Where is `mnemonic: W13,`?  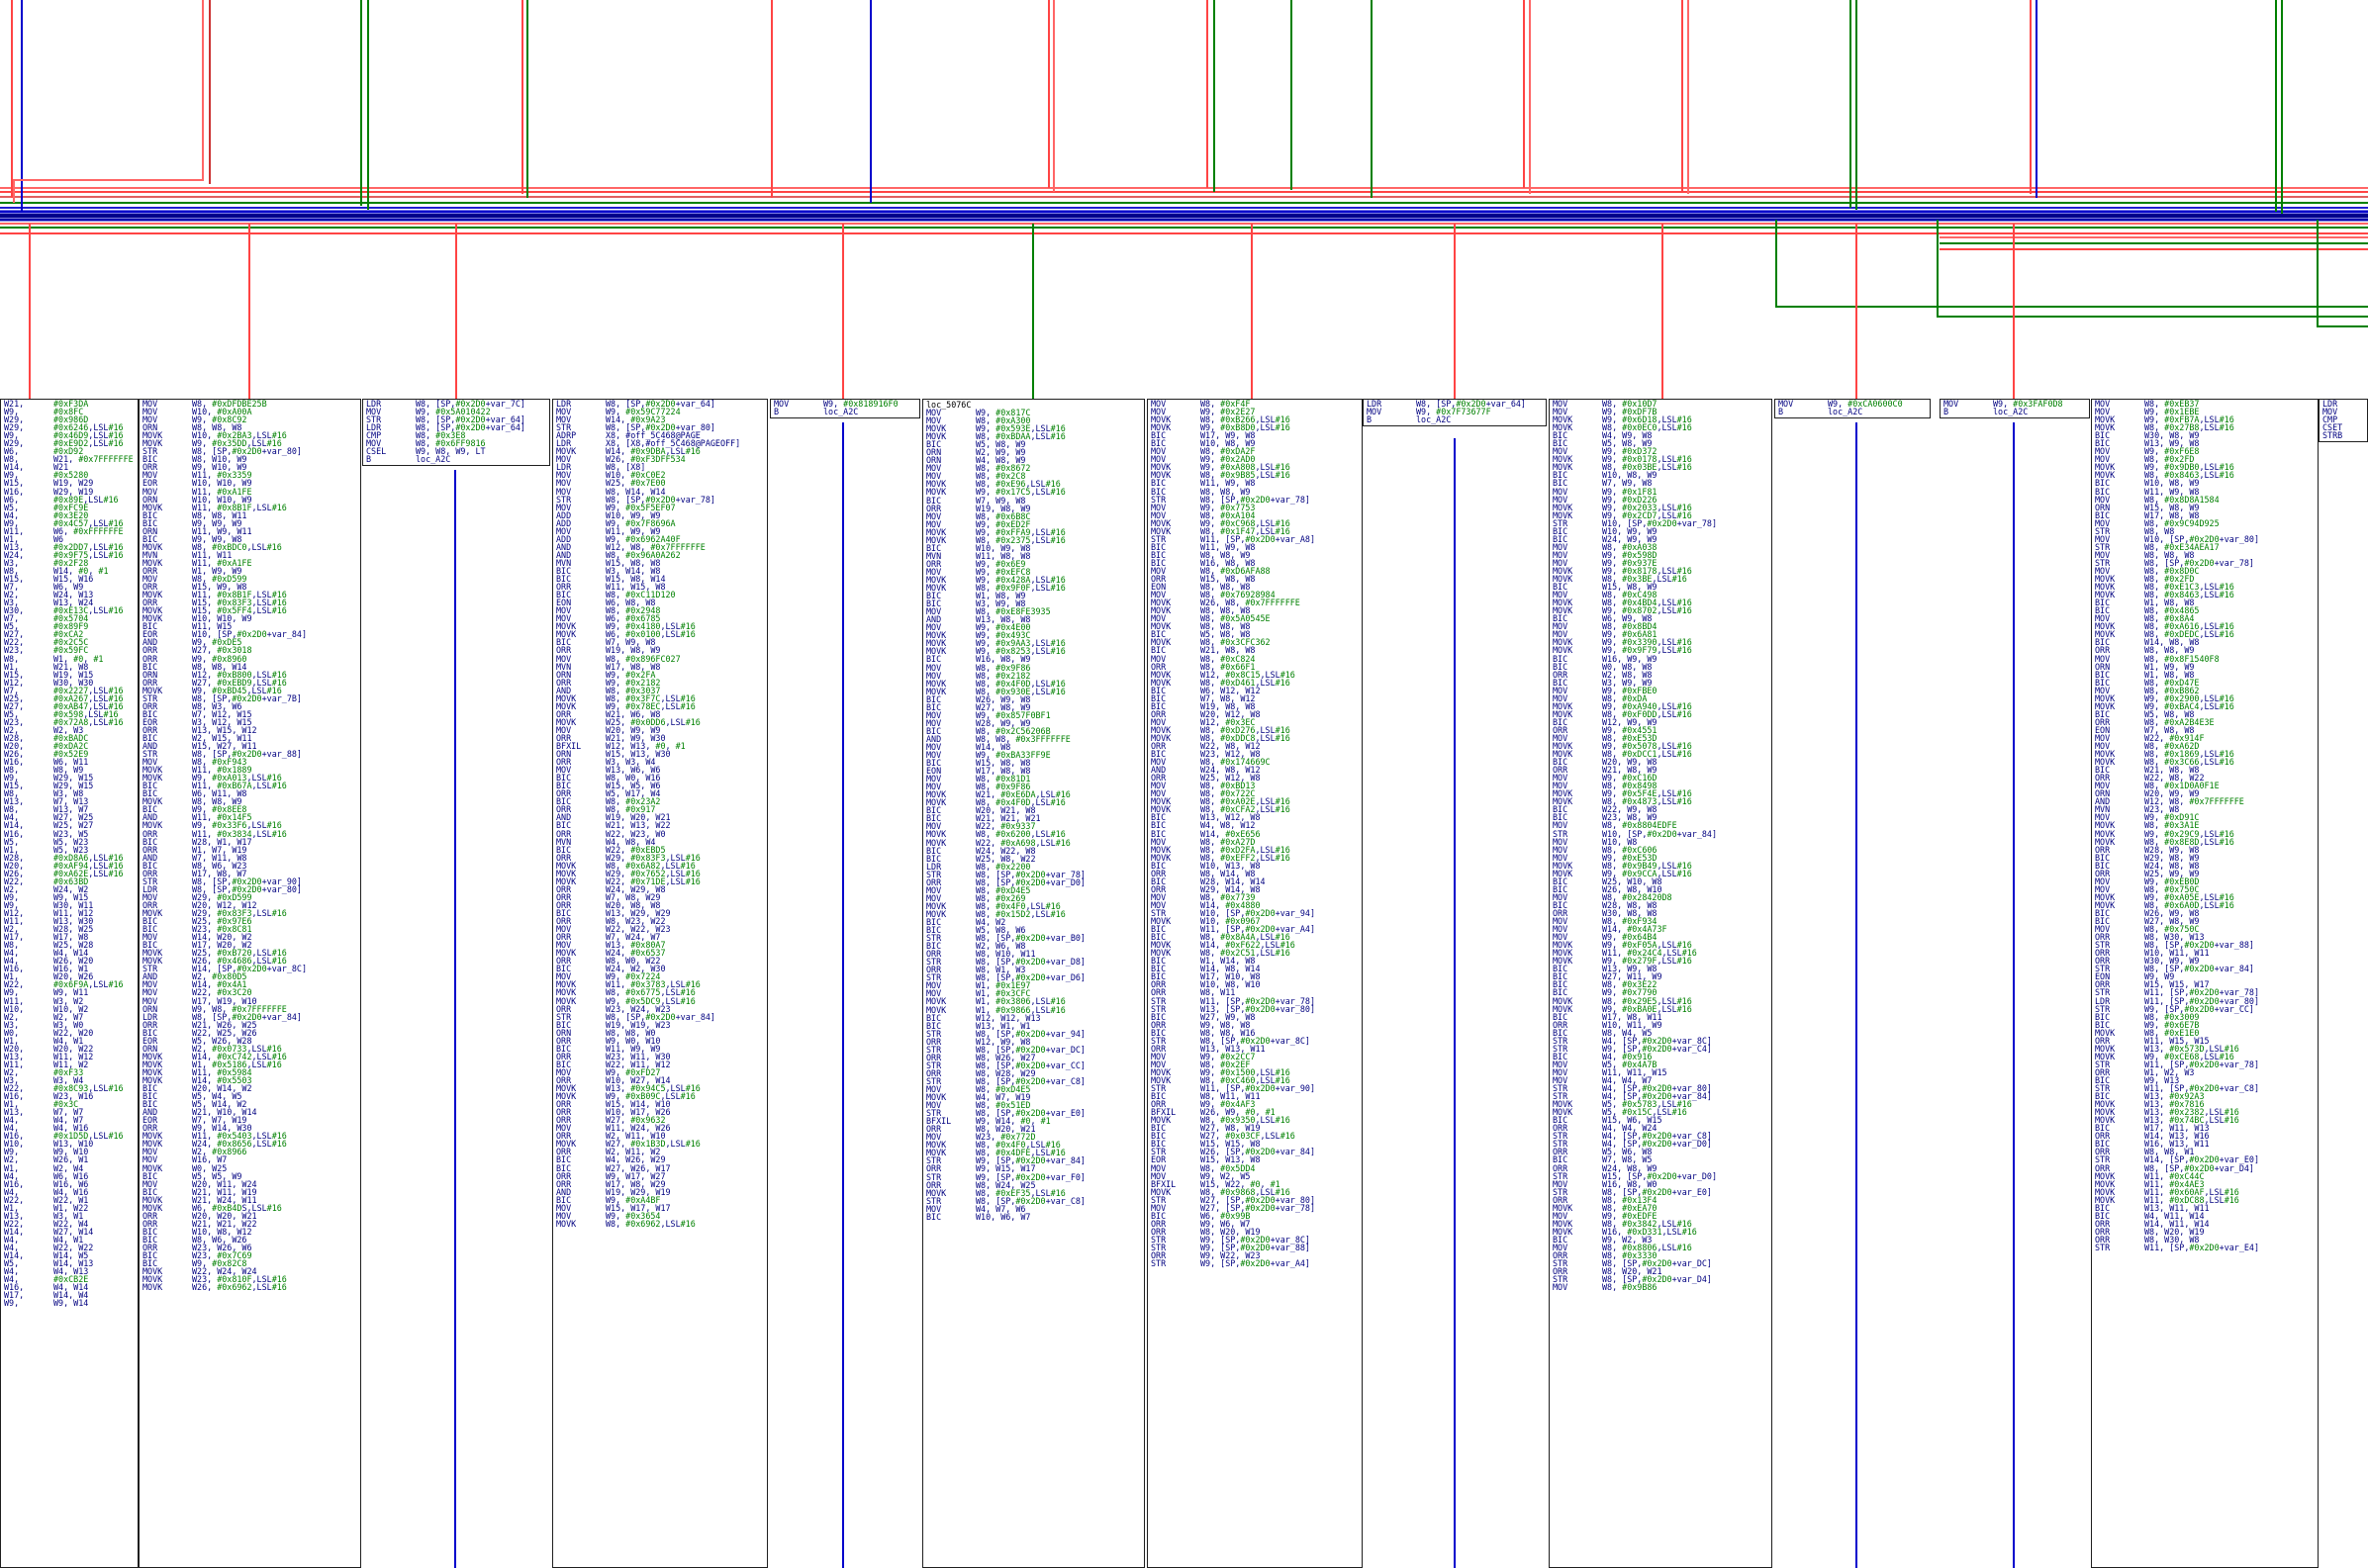
mnemonic: W13, is located at coordinates (14, 1056).